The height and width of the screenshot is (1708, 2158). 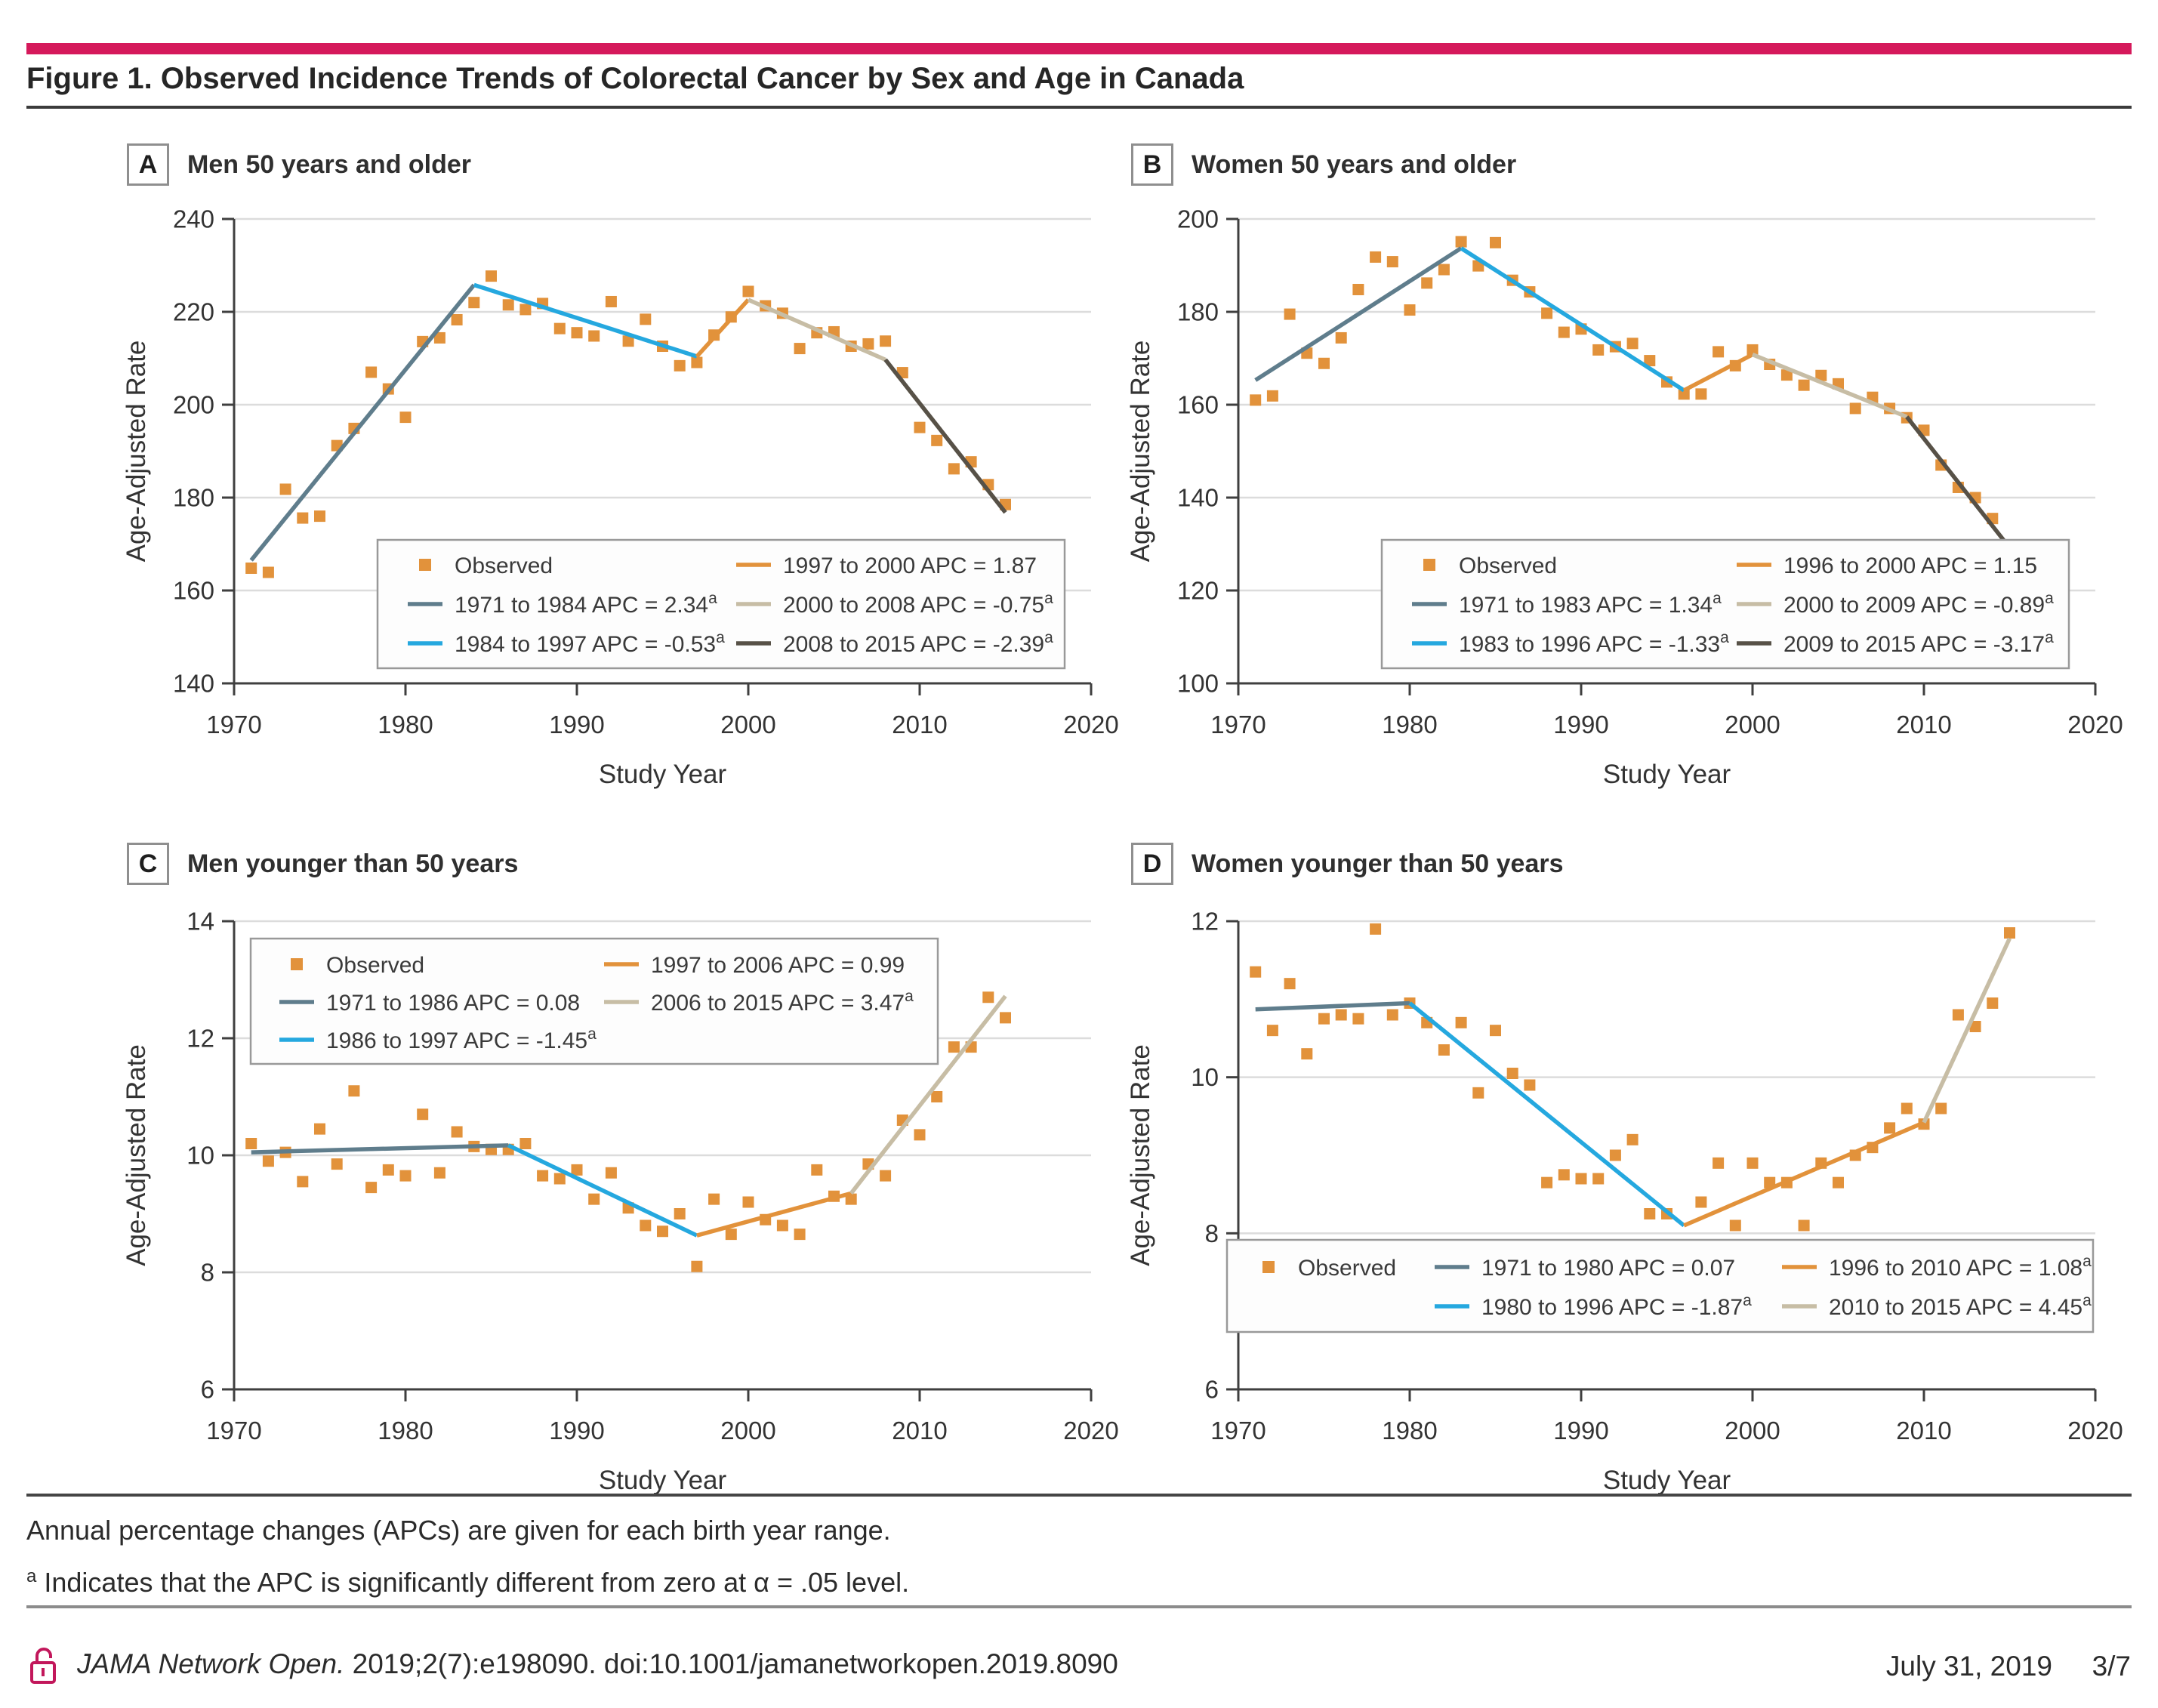 What do you see at coordinates (353, 863) in the screenshot?
I see `panel-c-title: Men younger than 50 years` at bounding box center [353, 863].